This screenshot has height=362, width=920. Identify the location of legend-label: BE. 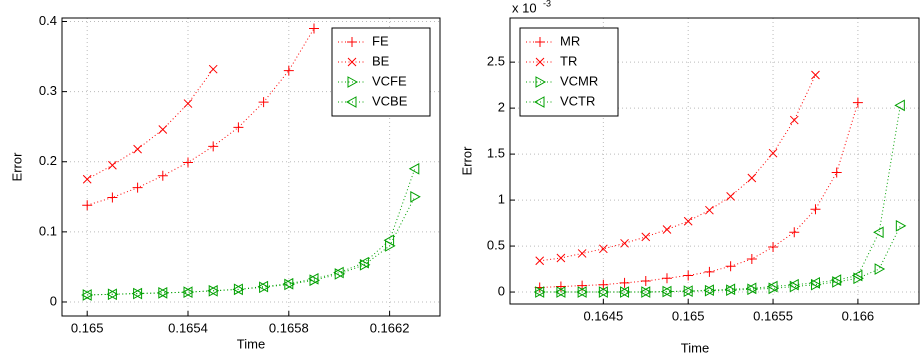
(381, 60).